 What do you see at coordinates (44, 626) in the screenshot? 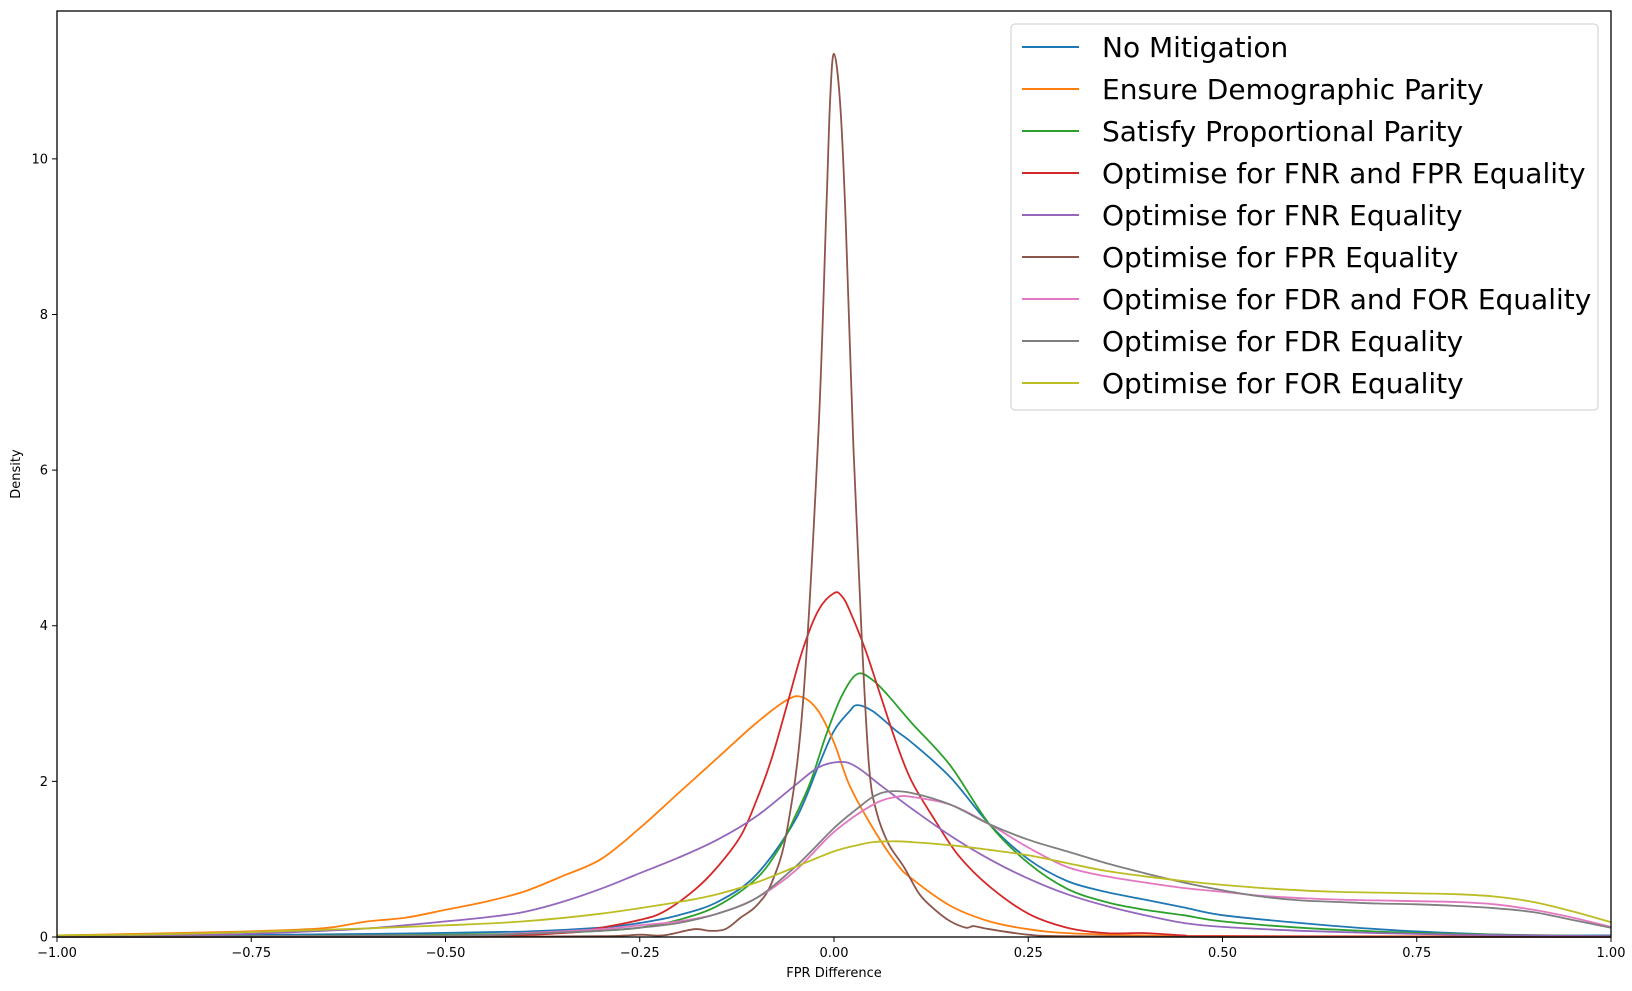
I see `y-tick-label: 4` at bounding box center [44, 626].